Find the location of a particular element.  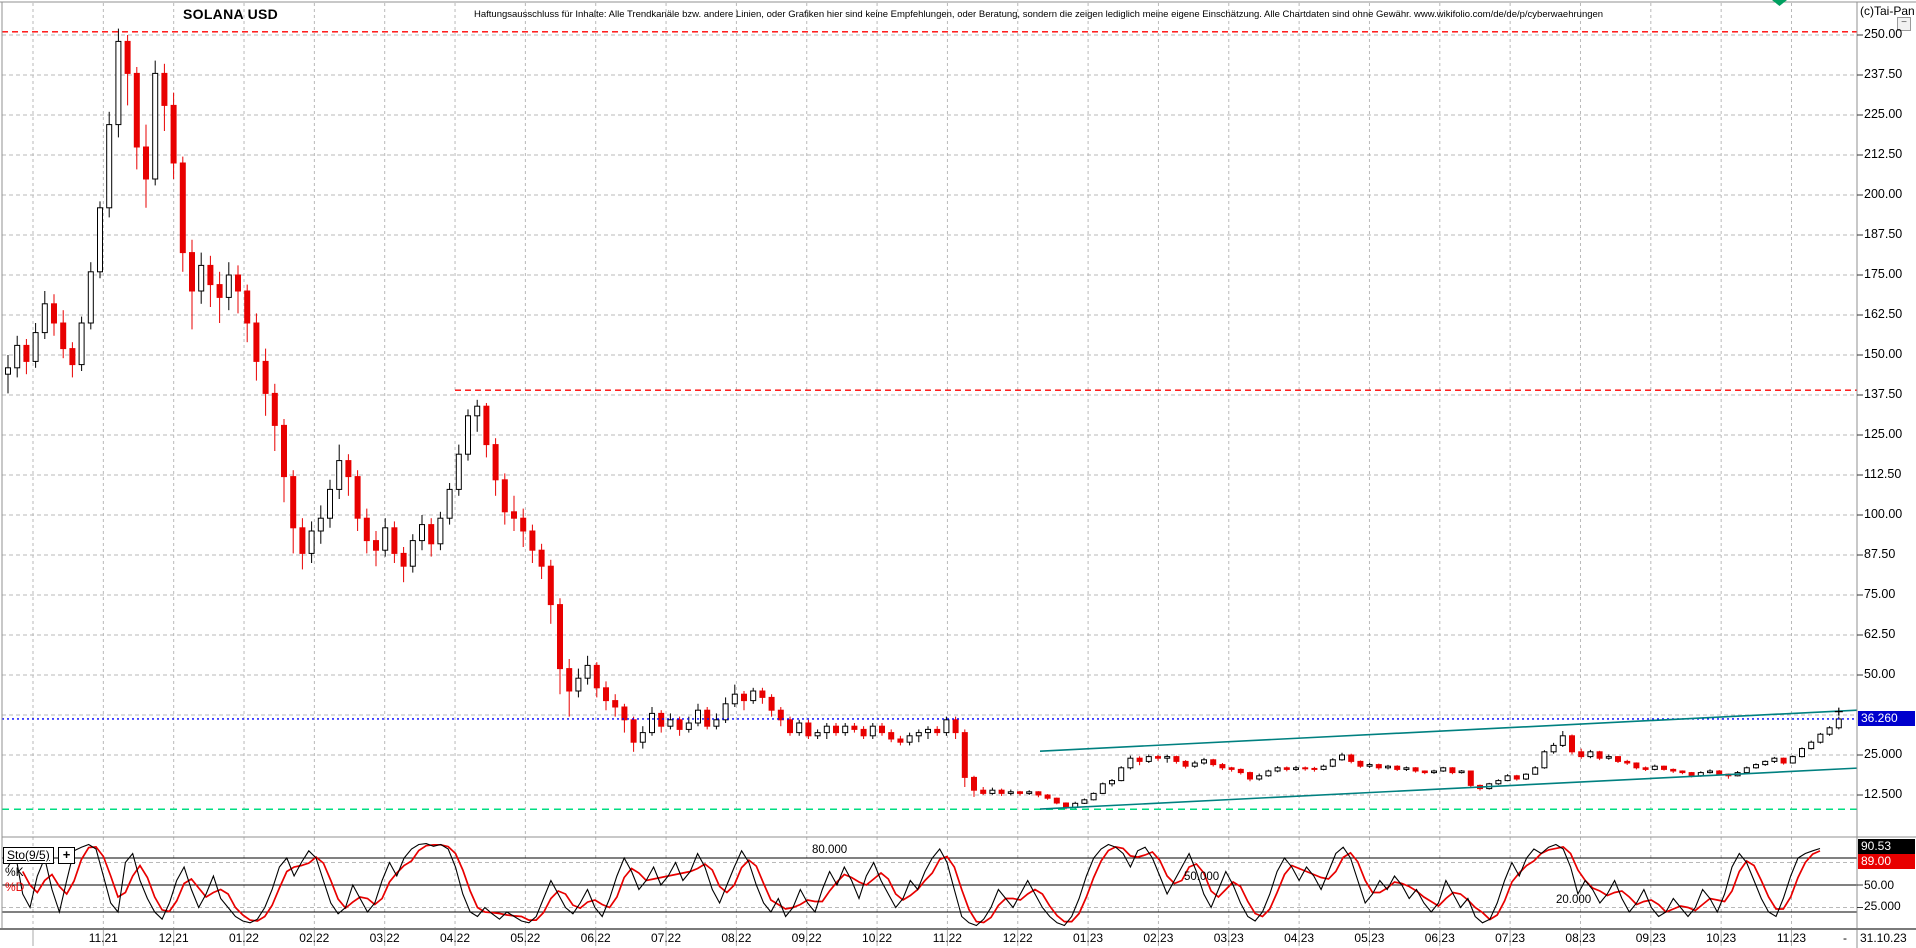

price-axis-label: 212.50 is located at coordinates (1883, 154).